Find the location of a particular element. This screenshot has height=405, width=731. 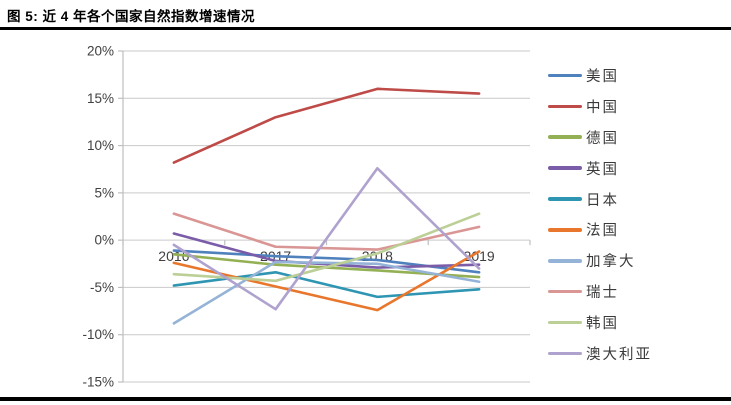

y-axis-label: 5% is located at coordinates (104, 192).